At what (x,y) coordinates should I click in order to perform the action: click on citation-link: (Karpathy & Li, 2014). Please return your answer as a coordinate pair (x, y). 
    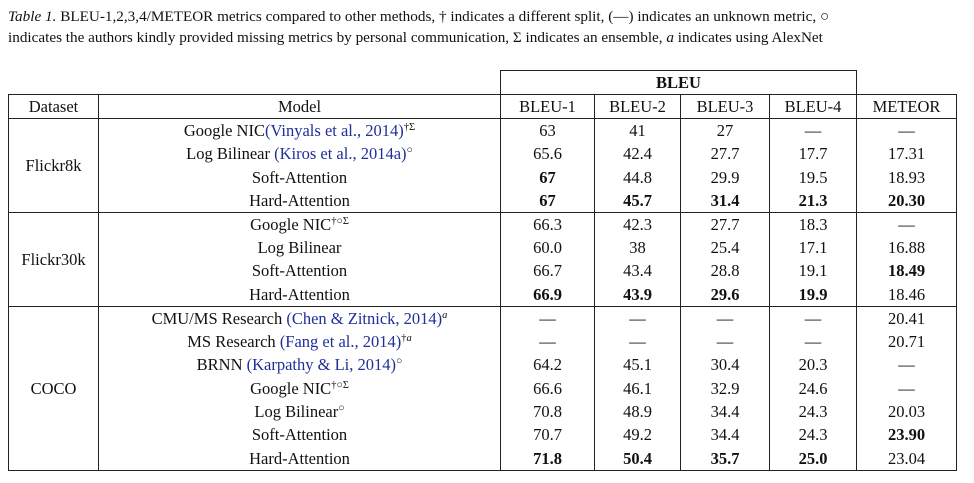
    Looking at the image, I should click on (321, 365).